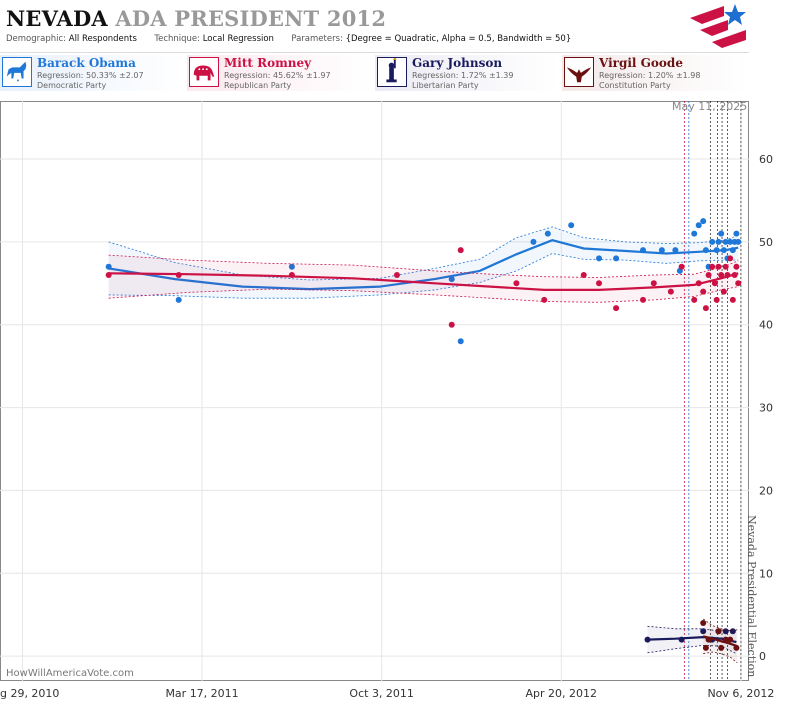 The image size is (789, 704). Describe the element at coordinates (258, 85) in the screenshot. I see `candidate-party: Republican Party` at that location.